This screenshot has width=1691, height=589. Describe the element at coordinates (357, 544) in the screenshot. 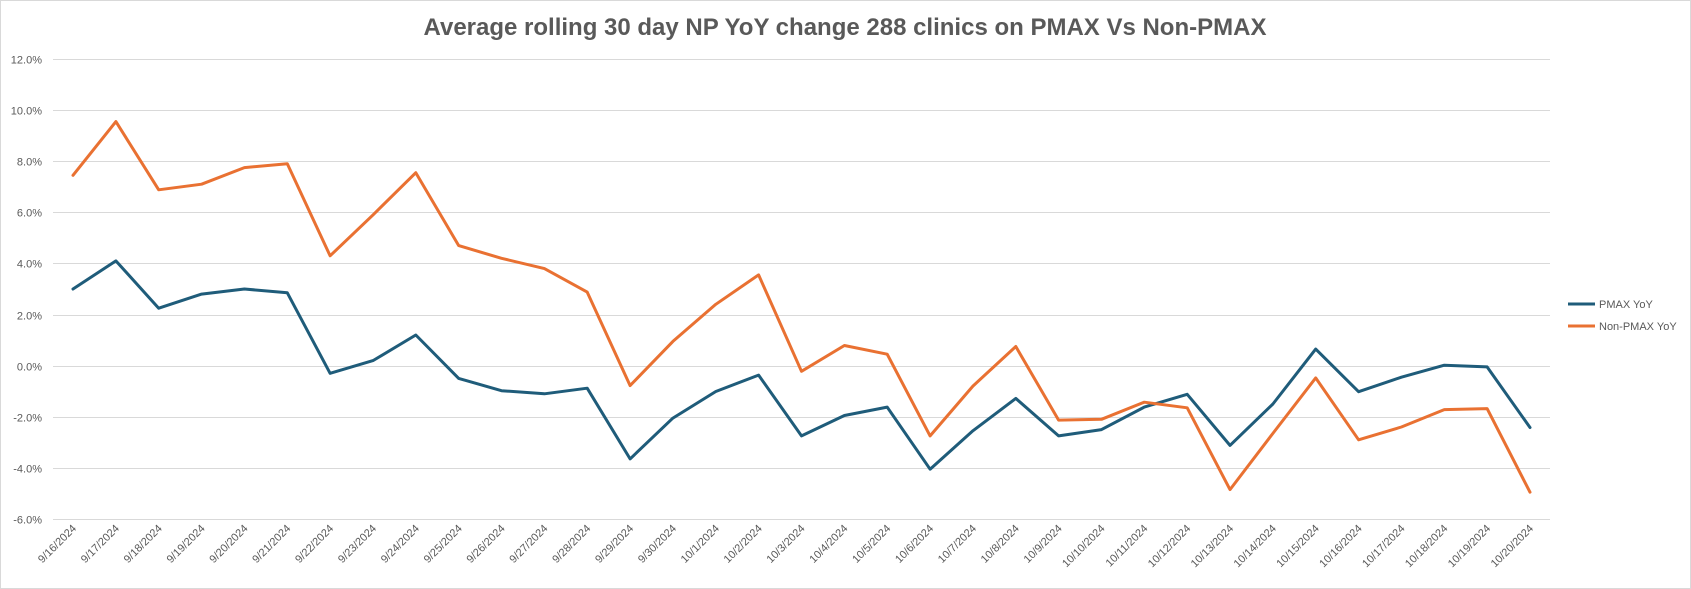

I see `x-tick-label: 9/23/2024` at that location.